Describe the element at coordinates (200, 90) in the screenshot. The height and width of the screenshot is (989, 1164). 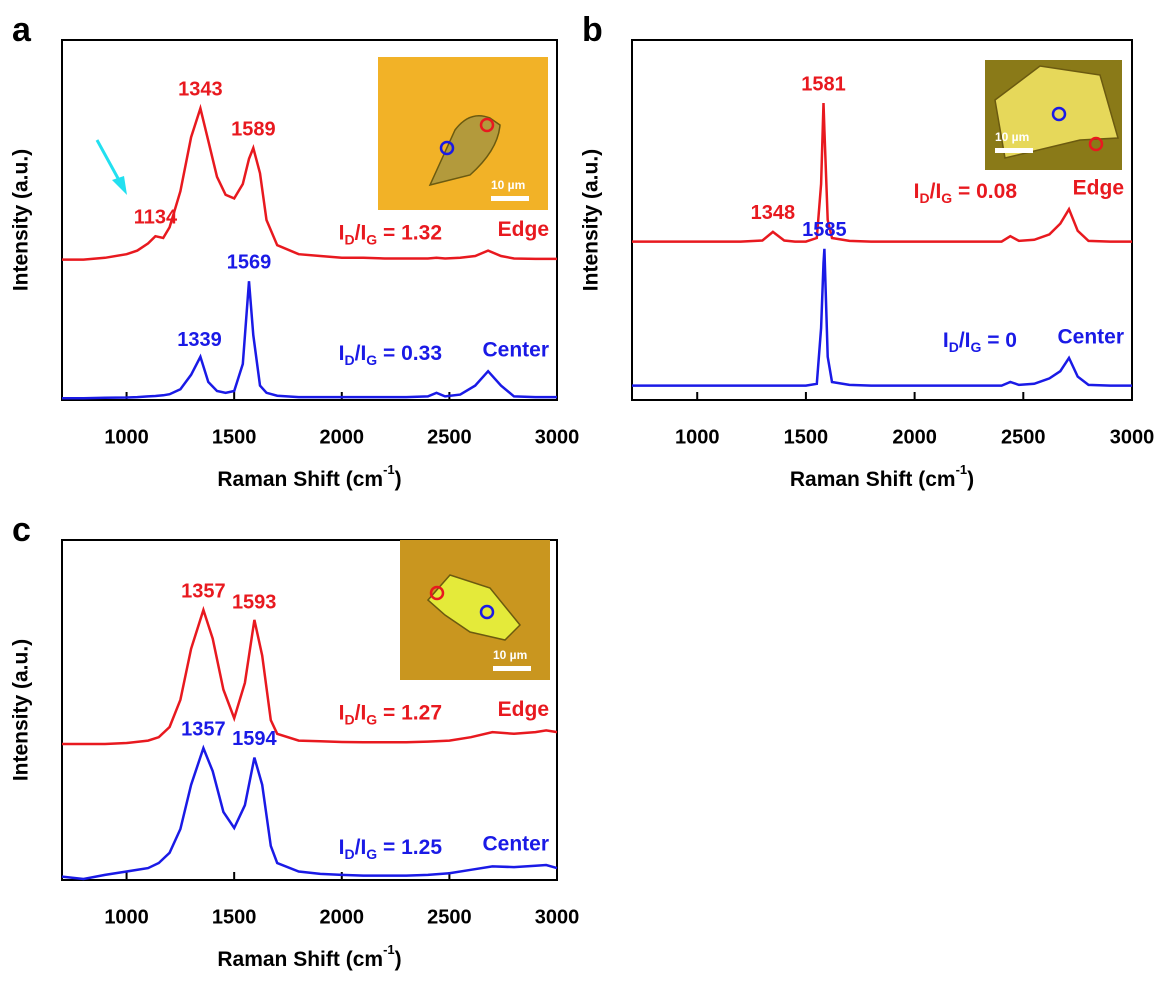
I see `peak-label: 1343` at that location.